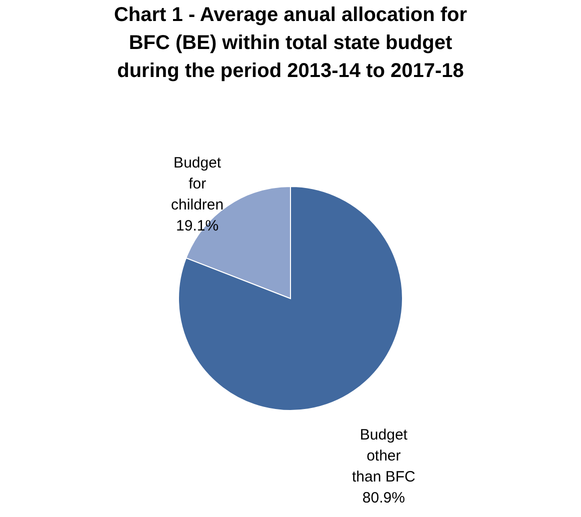  Describe the element at coordinates (197, 225) in the screenshot. I see `data-label: 19.1%` at that location.